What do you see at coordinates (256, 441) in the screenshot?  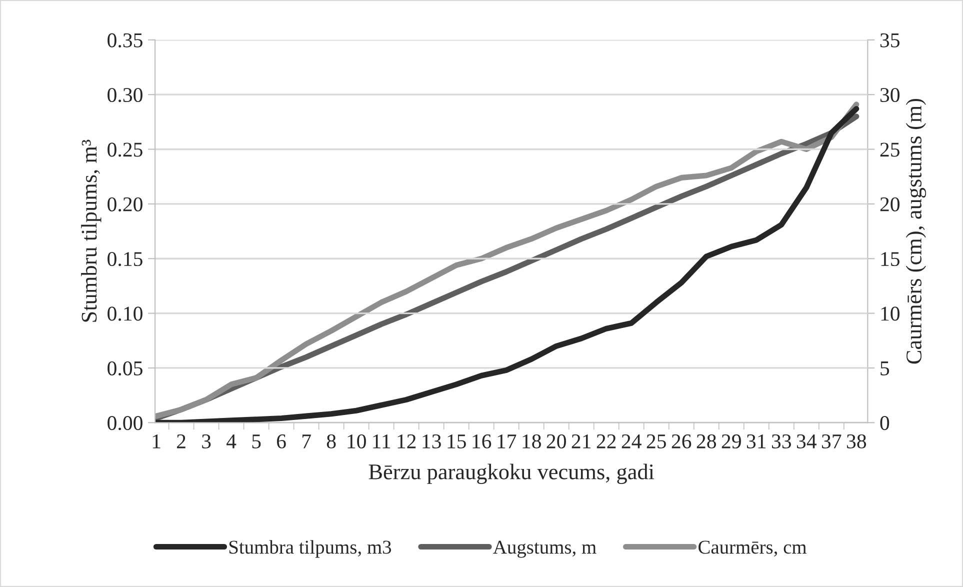 I see `x-tick-label: 5` at bounding box center [256, 441].